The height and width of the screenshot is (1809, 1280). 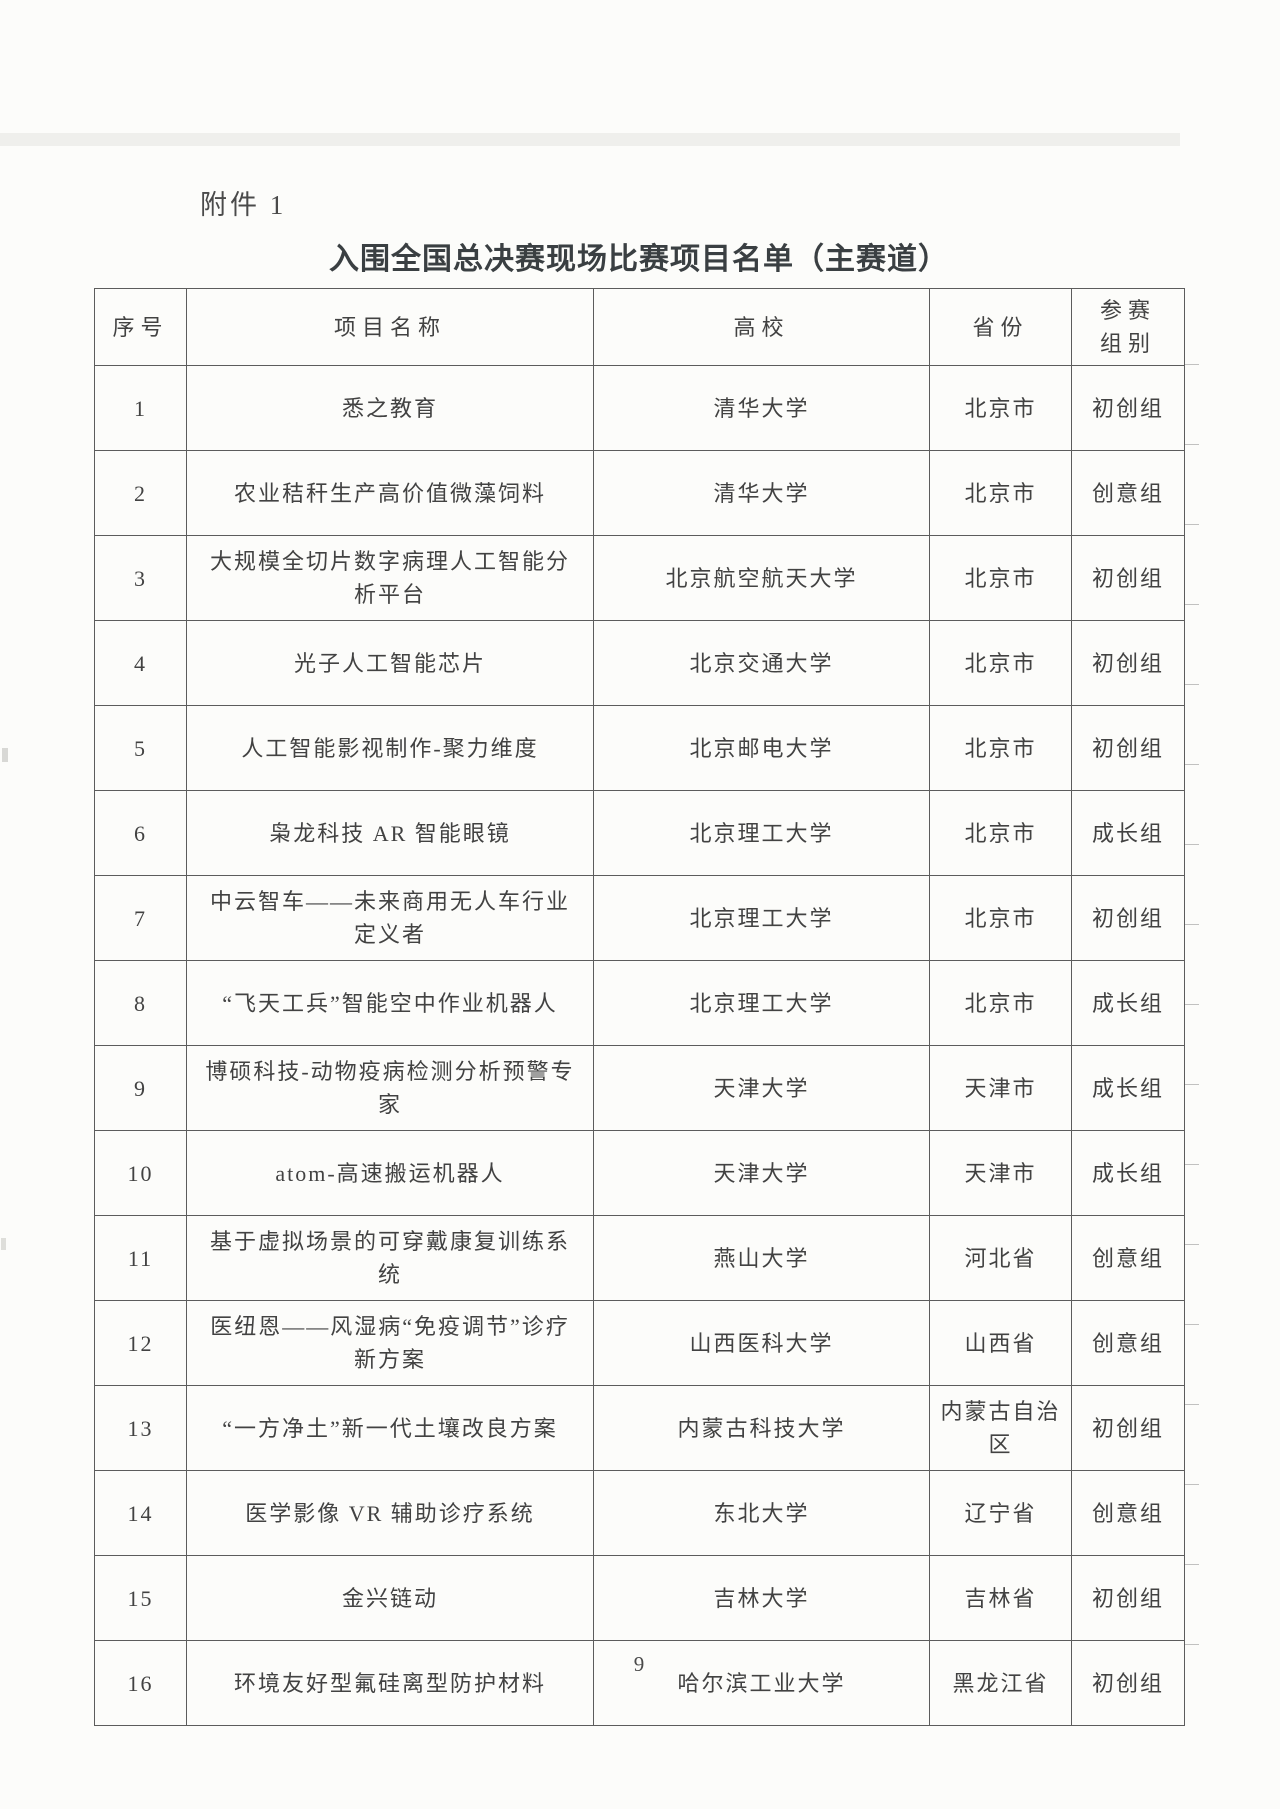 What do you see at coordinates (390, 578) in the screenshot?
I see `project-name-cell: 大规模全切片数字病理人工智能分析平台` at bounding box center [390, 578].